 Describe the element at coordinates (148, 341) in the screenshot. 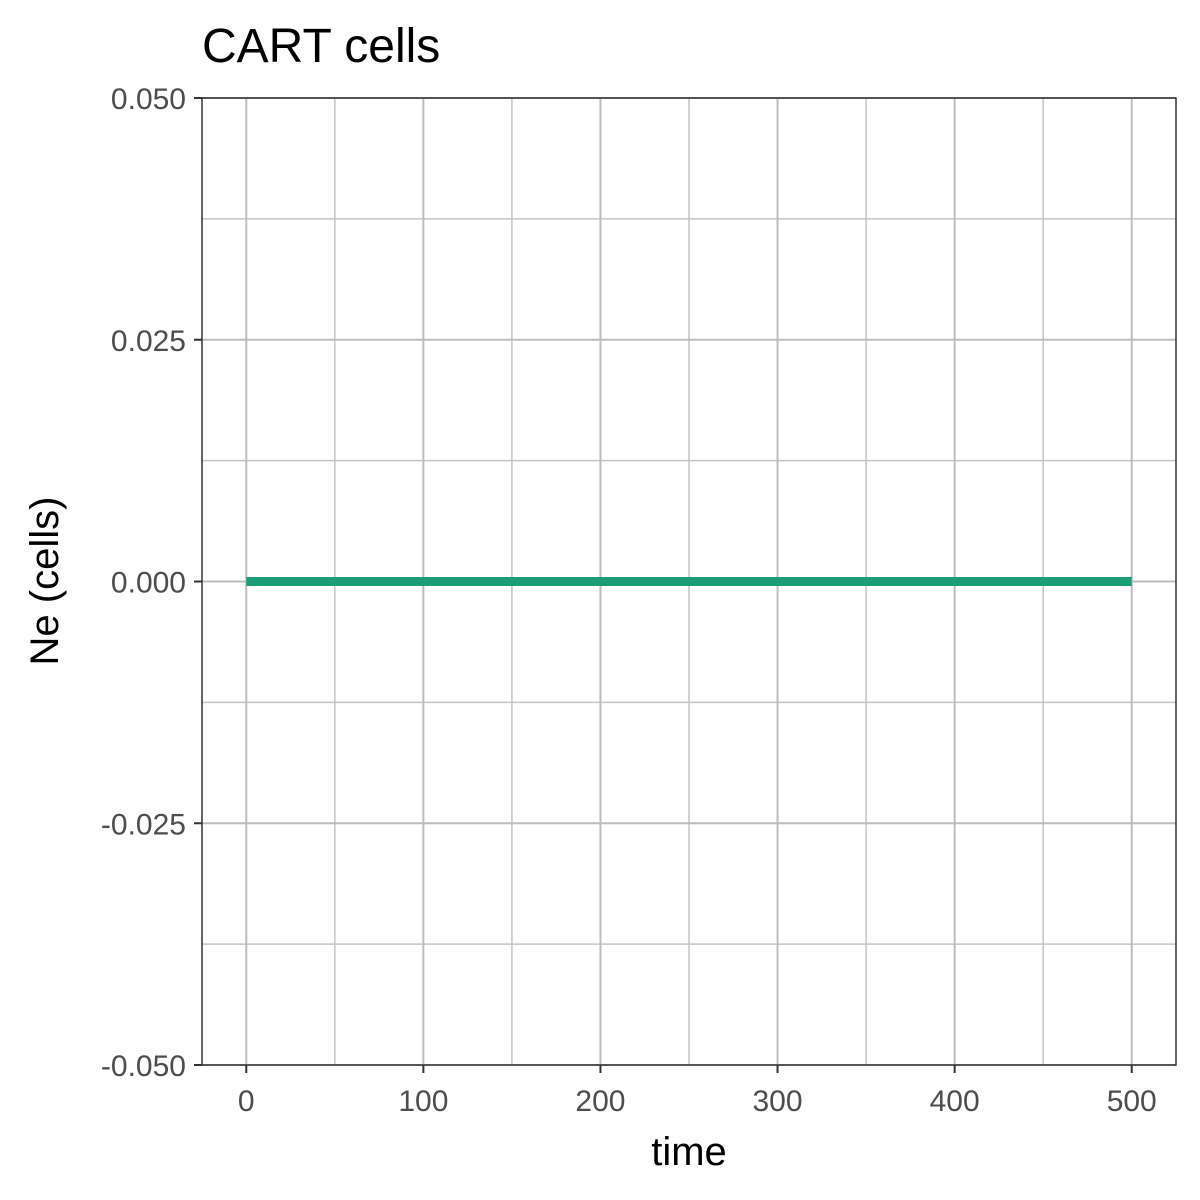

I see `y-tick-label: 0.025` at that location.